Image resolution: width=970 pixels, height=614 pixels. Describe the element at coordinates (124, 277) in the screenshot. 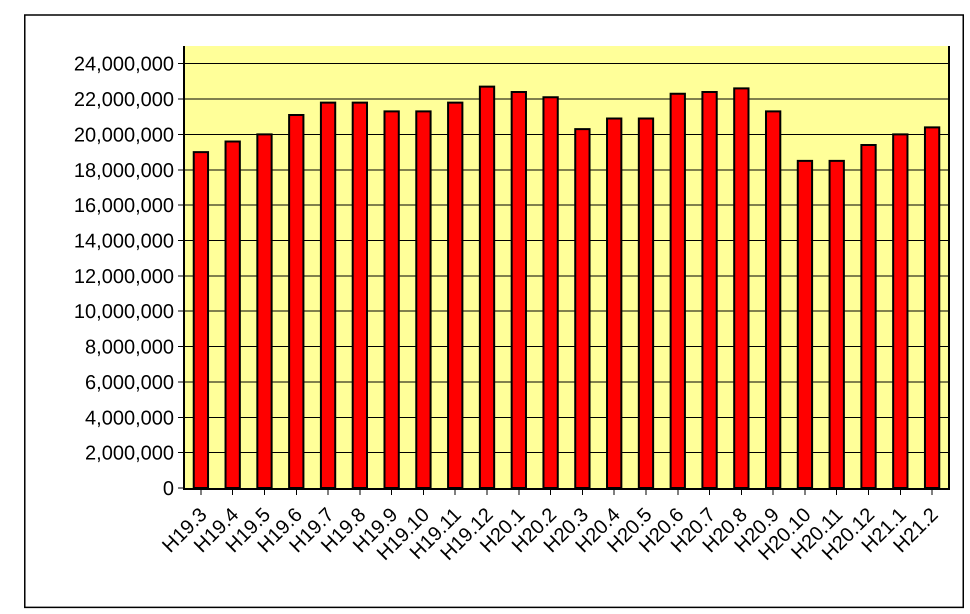

I see `y-tick-label: 12,000,000` at that location.